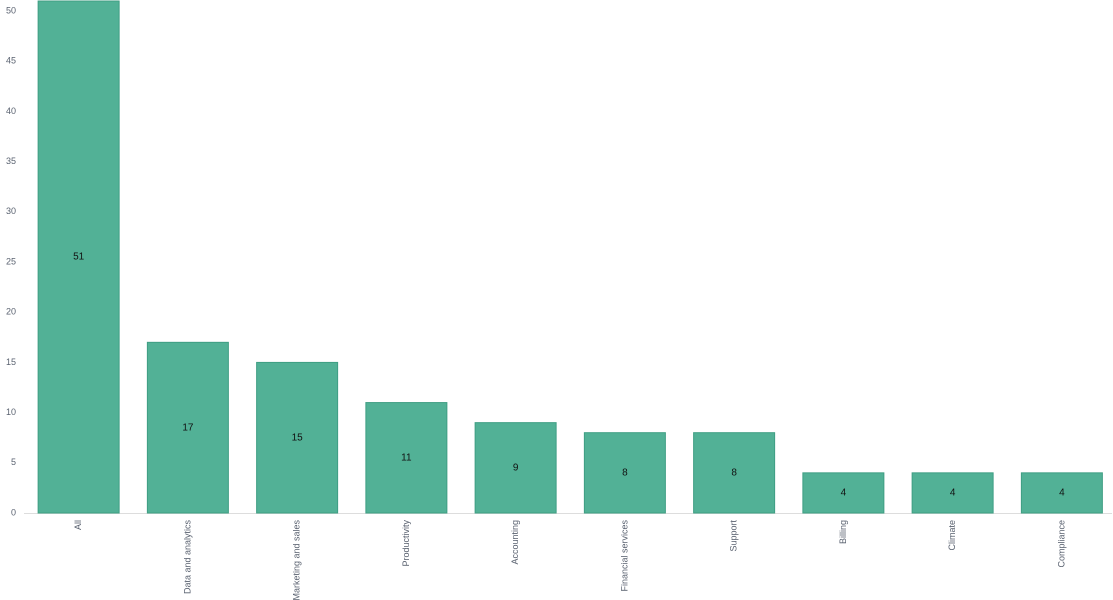 This screenshot has width=1113, height=600. Describe the element at coordinates (515, 542) in the screenshot. I see `x-tick-label: Accounting` at that location.